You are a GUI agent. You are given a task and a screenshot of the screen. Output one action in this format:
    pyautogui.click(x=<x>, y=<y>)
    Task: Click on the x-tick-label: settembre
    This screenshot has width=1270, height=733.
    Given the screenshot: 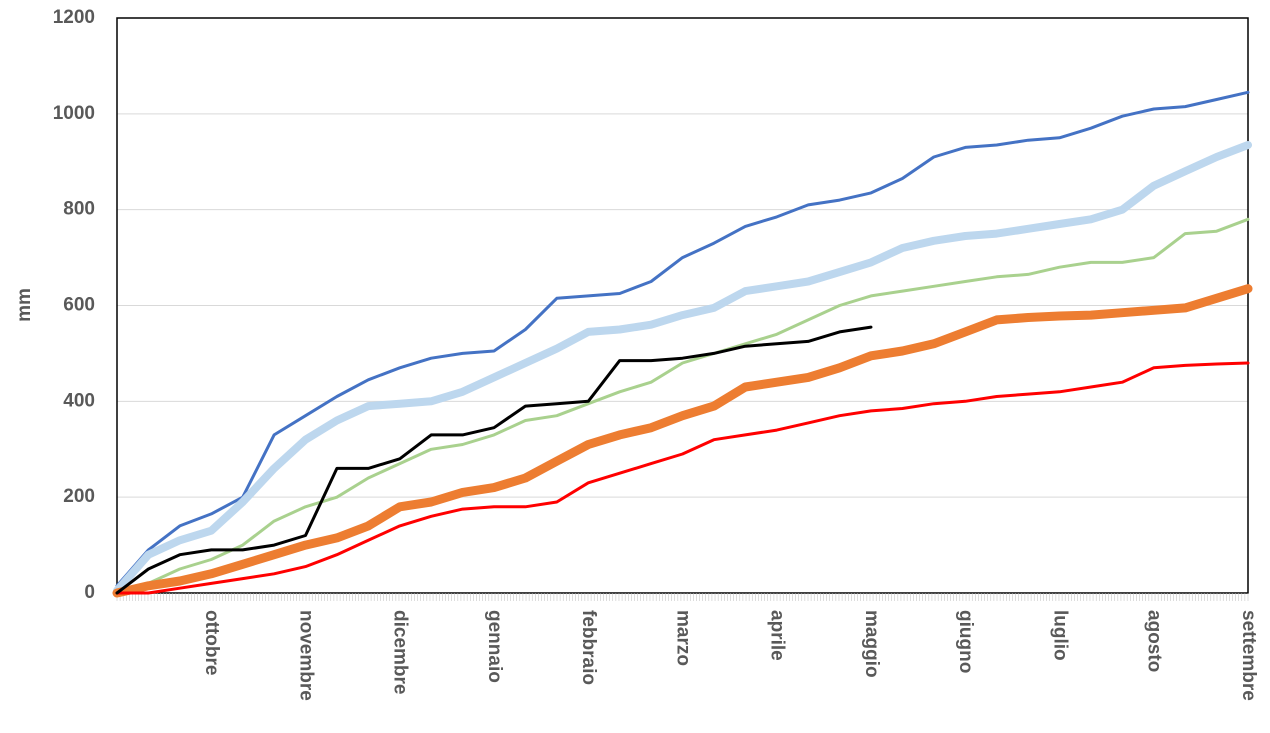 What is the action you would take?
    pyautogui.click(x=1248, y=655)
    